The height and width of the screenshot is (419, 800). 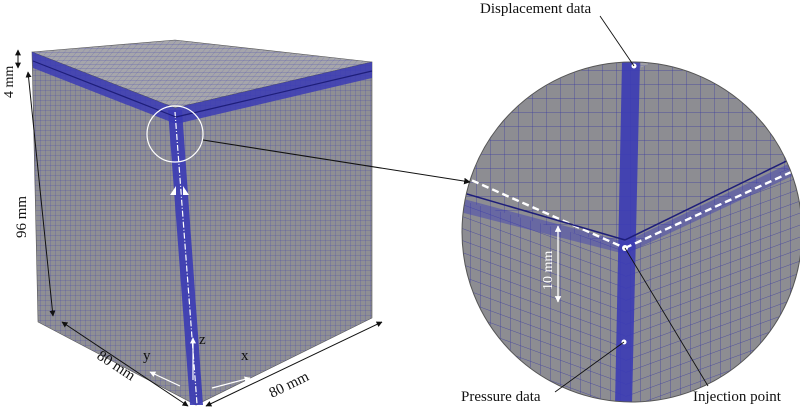 I want to click on zoom-source-circle, so click(x=175, y=134).